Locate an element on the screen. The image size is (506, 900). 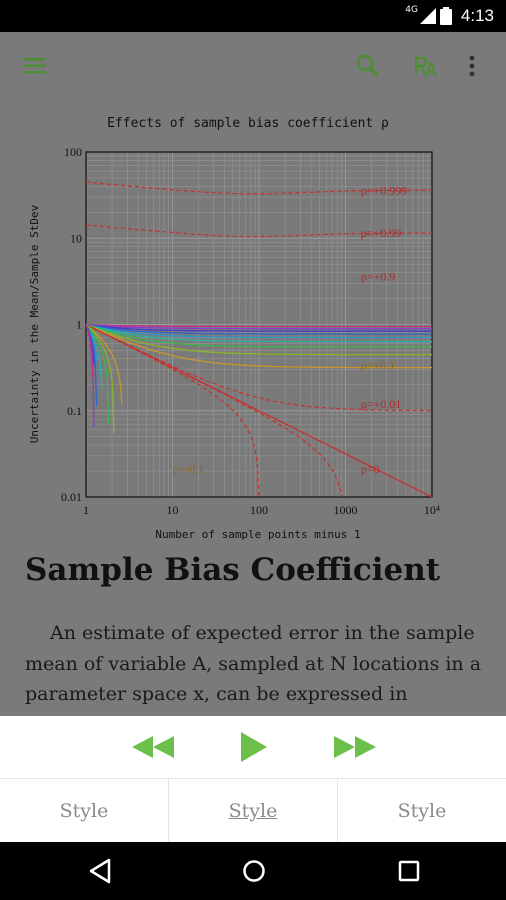
chart-title: Effects of sample bias coefficient ρ is located at coordinates (248, 123).